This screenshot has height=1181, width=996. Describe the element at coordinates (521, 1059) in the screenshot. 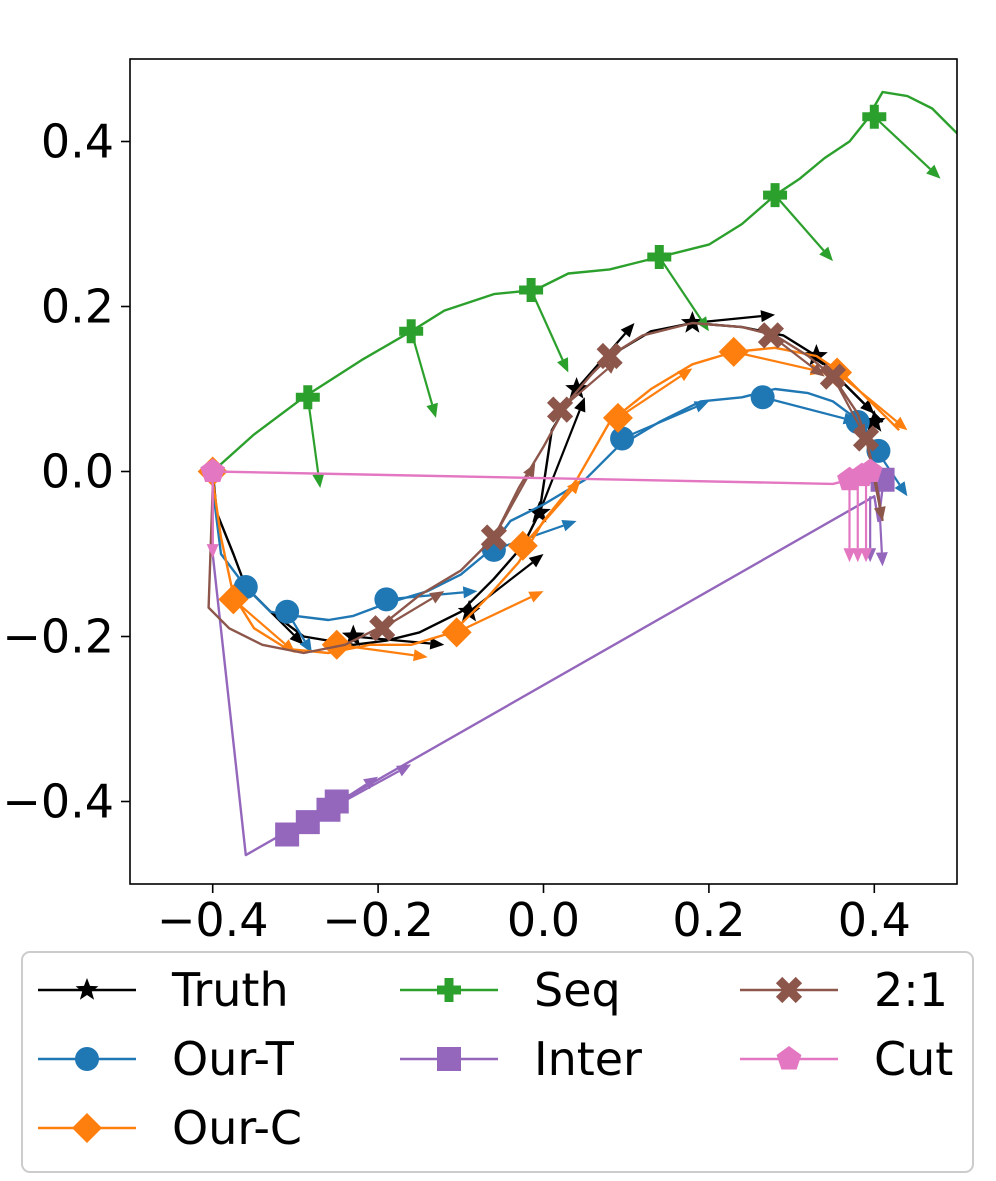

I see `legend-item-inter: Inter` at that location.